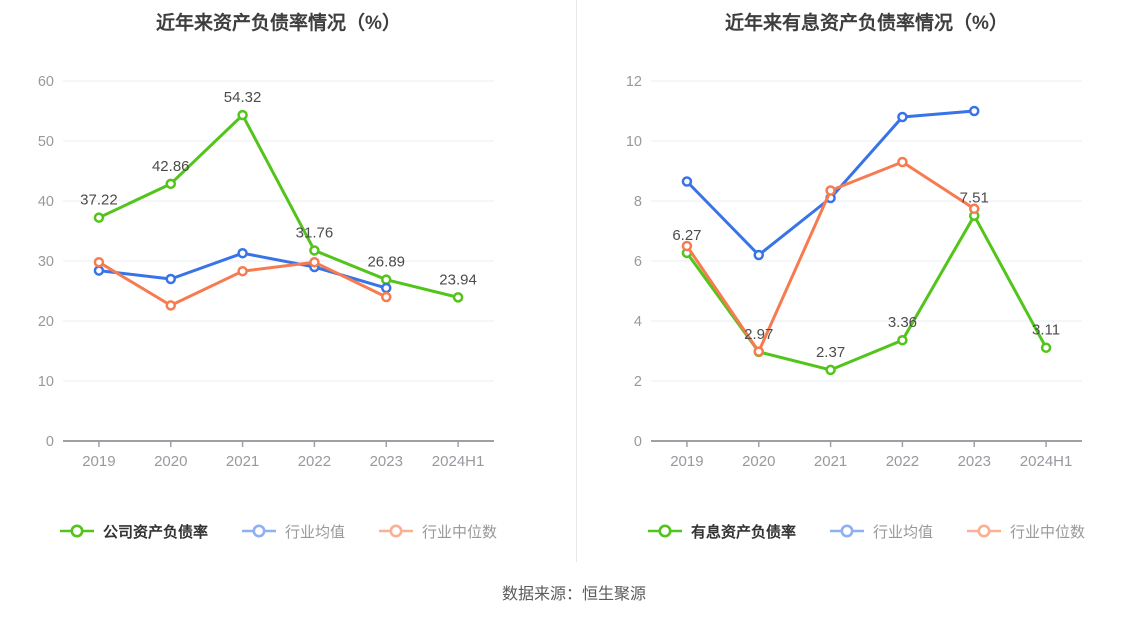  What do you see at coordinates (458, 279) in the screenshot?
I see `data-value-label: 23.94` at bounding box center [458, 279].